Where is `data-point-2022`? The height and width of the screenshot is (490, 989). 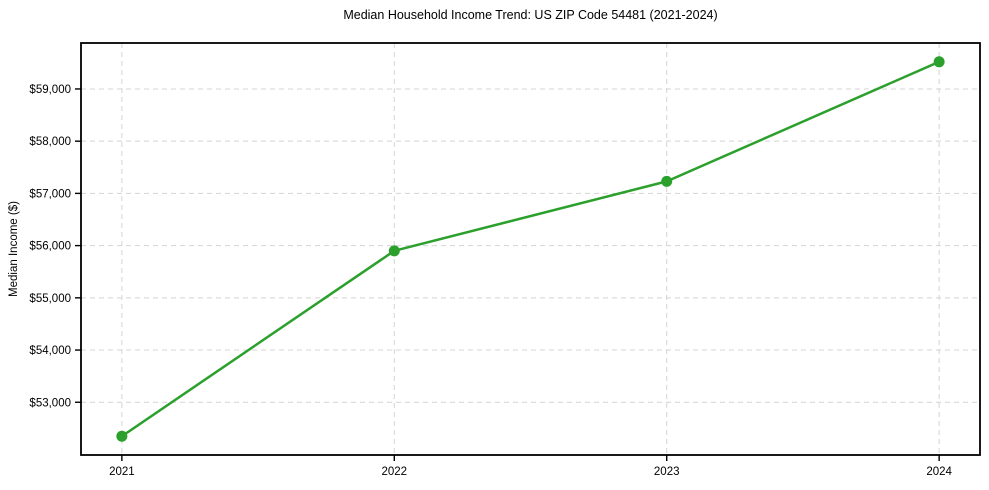 data-point-2022 is located at coordinates (394, 251).